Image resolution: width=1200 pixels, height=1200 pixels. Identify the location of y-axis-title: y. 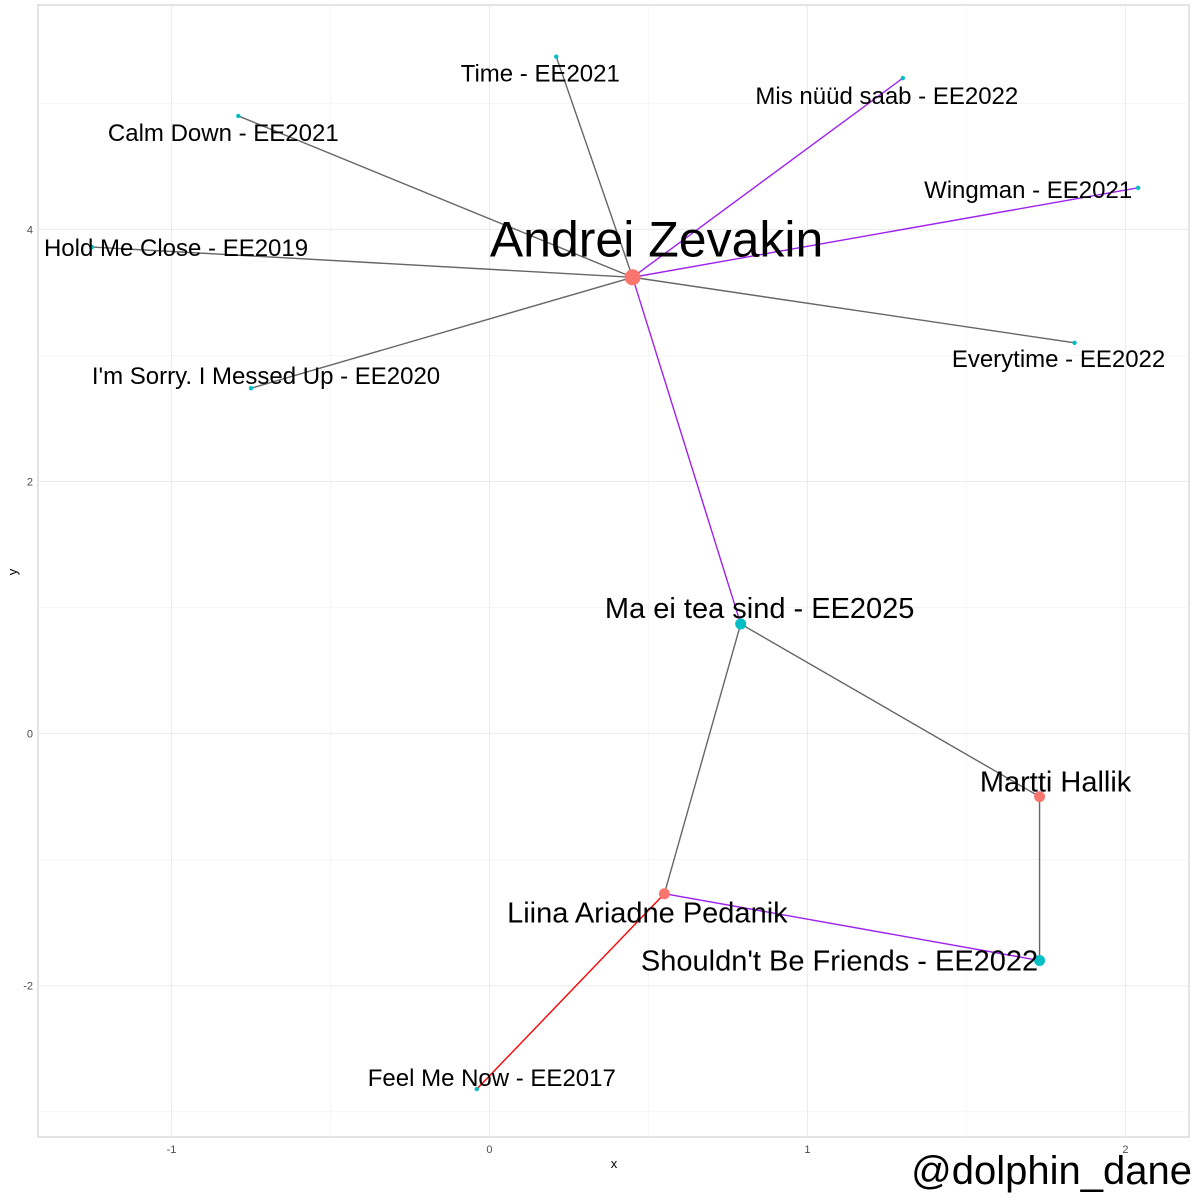
(12, 571).